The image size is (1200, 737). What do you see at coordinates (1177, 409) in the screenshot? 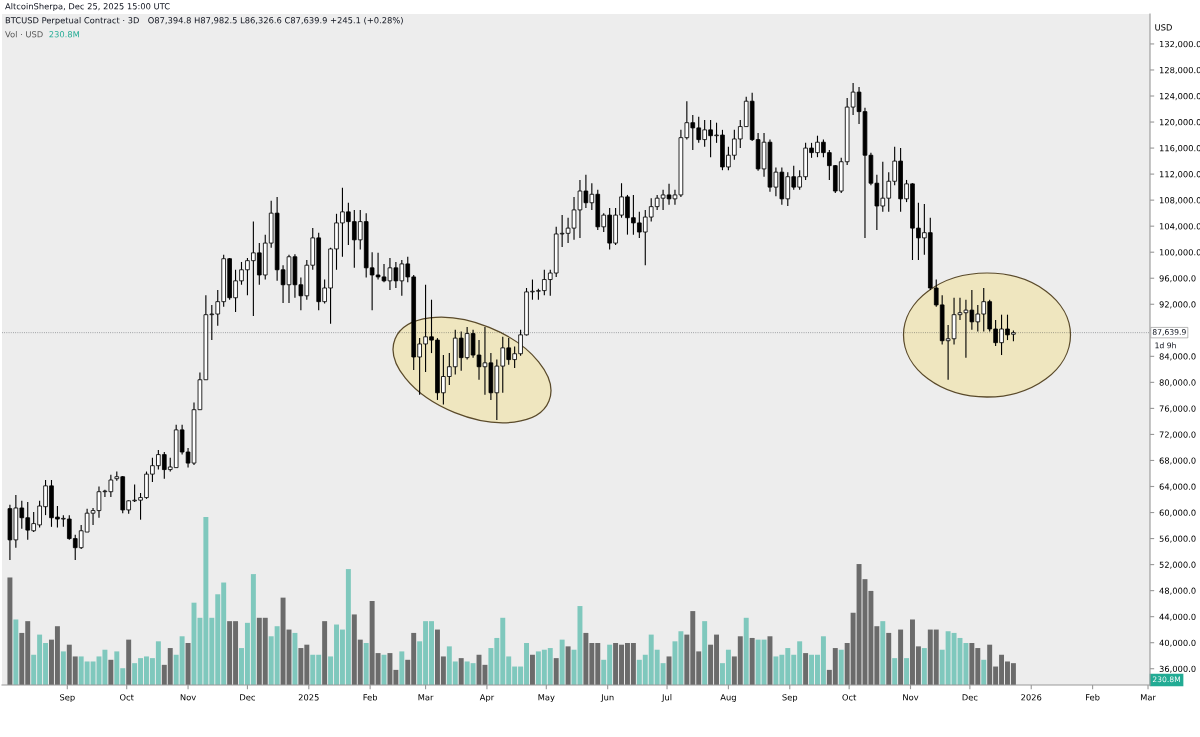
I see `y-tick-label: 76,000.0` at bounding box center [1177, 409].